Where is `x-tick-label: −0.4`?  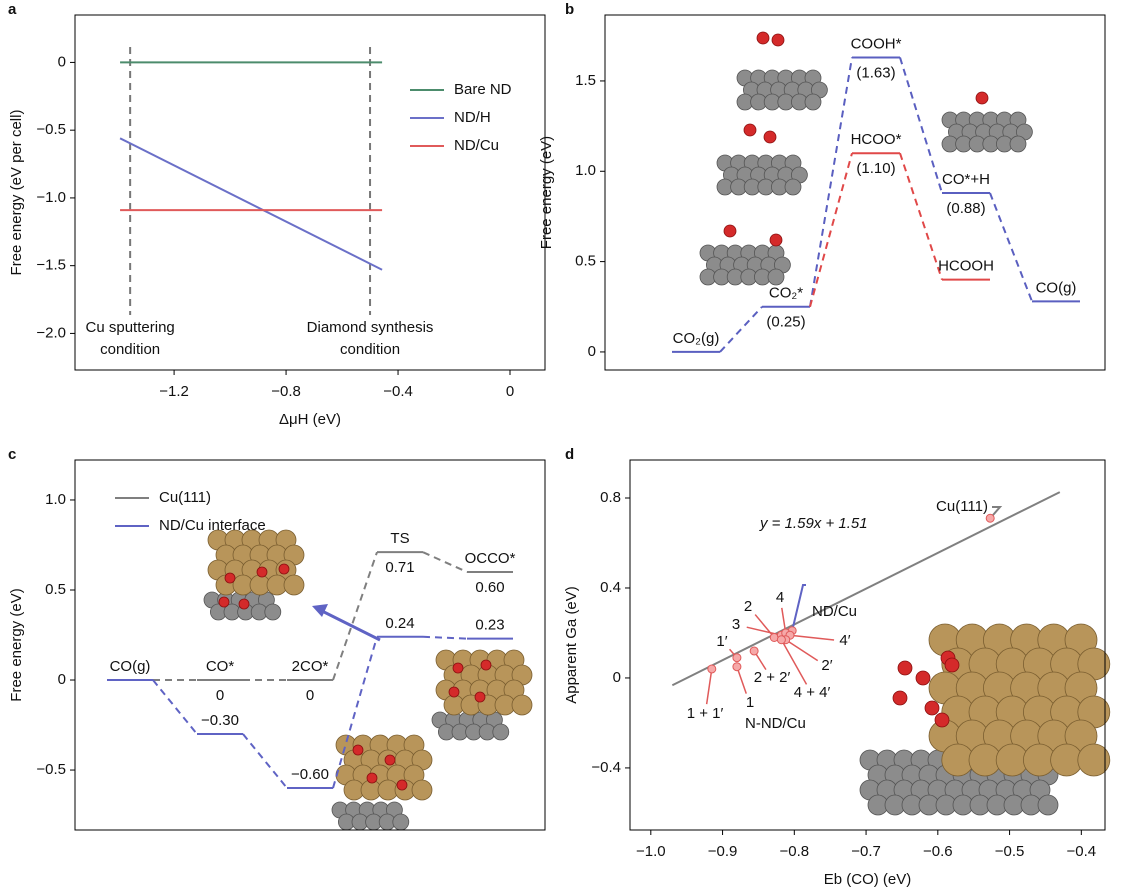 x-tick-label: −0.4 is located at coordinates (398, 391).